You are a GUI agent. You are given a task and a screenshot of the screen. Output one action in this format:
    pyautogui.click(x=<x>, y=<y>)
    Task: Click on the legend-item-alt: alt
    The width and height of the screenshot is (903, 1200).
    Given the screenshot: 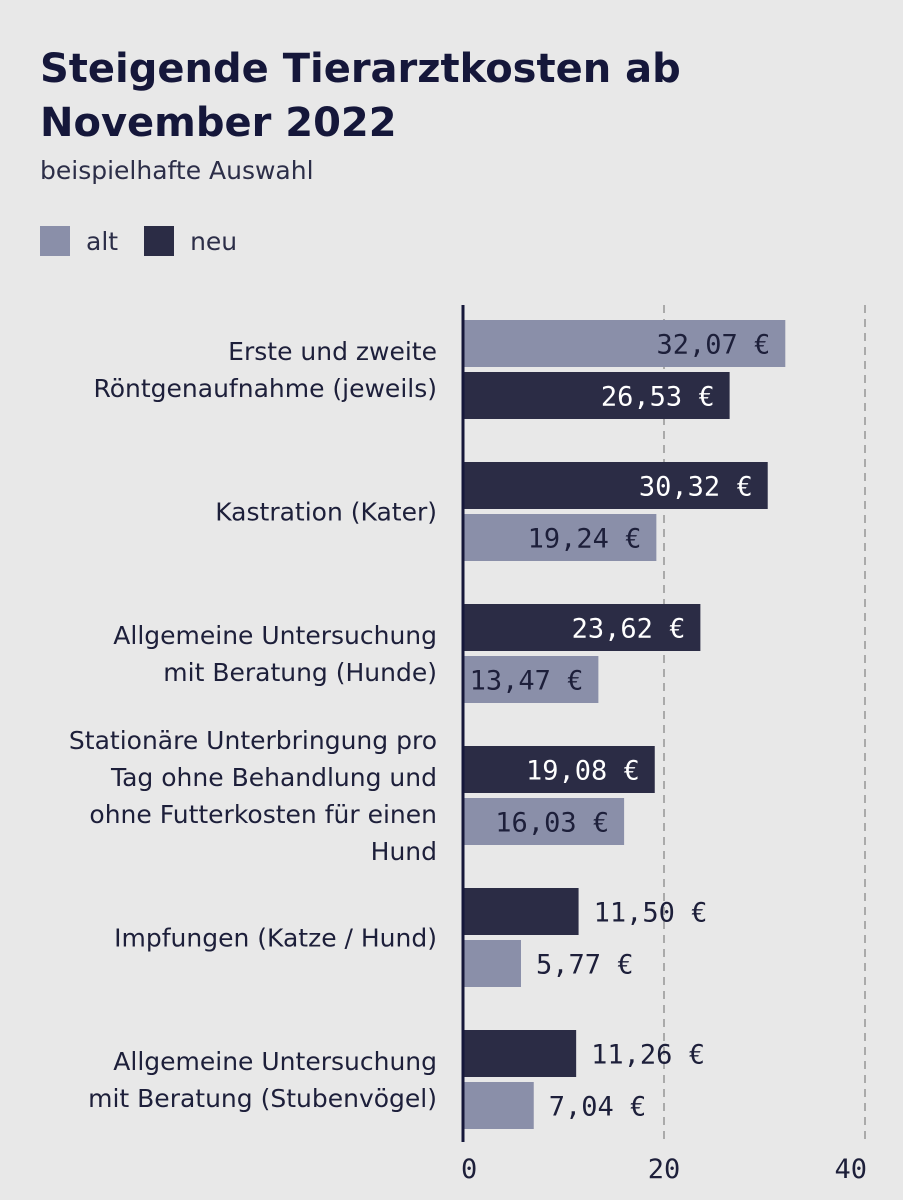 What is the action you would take?
    pyautogui.click(x=79, y=241)
    